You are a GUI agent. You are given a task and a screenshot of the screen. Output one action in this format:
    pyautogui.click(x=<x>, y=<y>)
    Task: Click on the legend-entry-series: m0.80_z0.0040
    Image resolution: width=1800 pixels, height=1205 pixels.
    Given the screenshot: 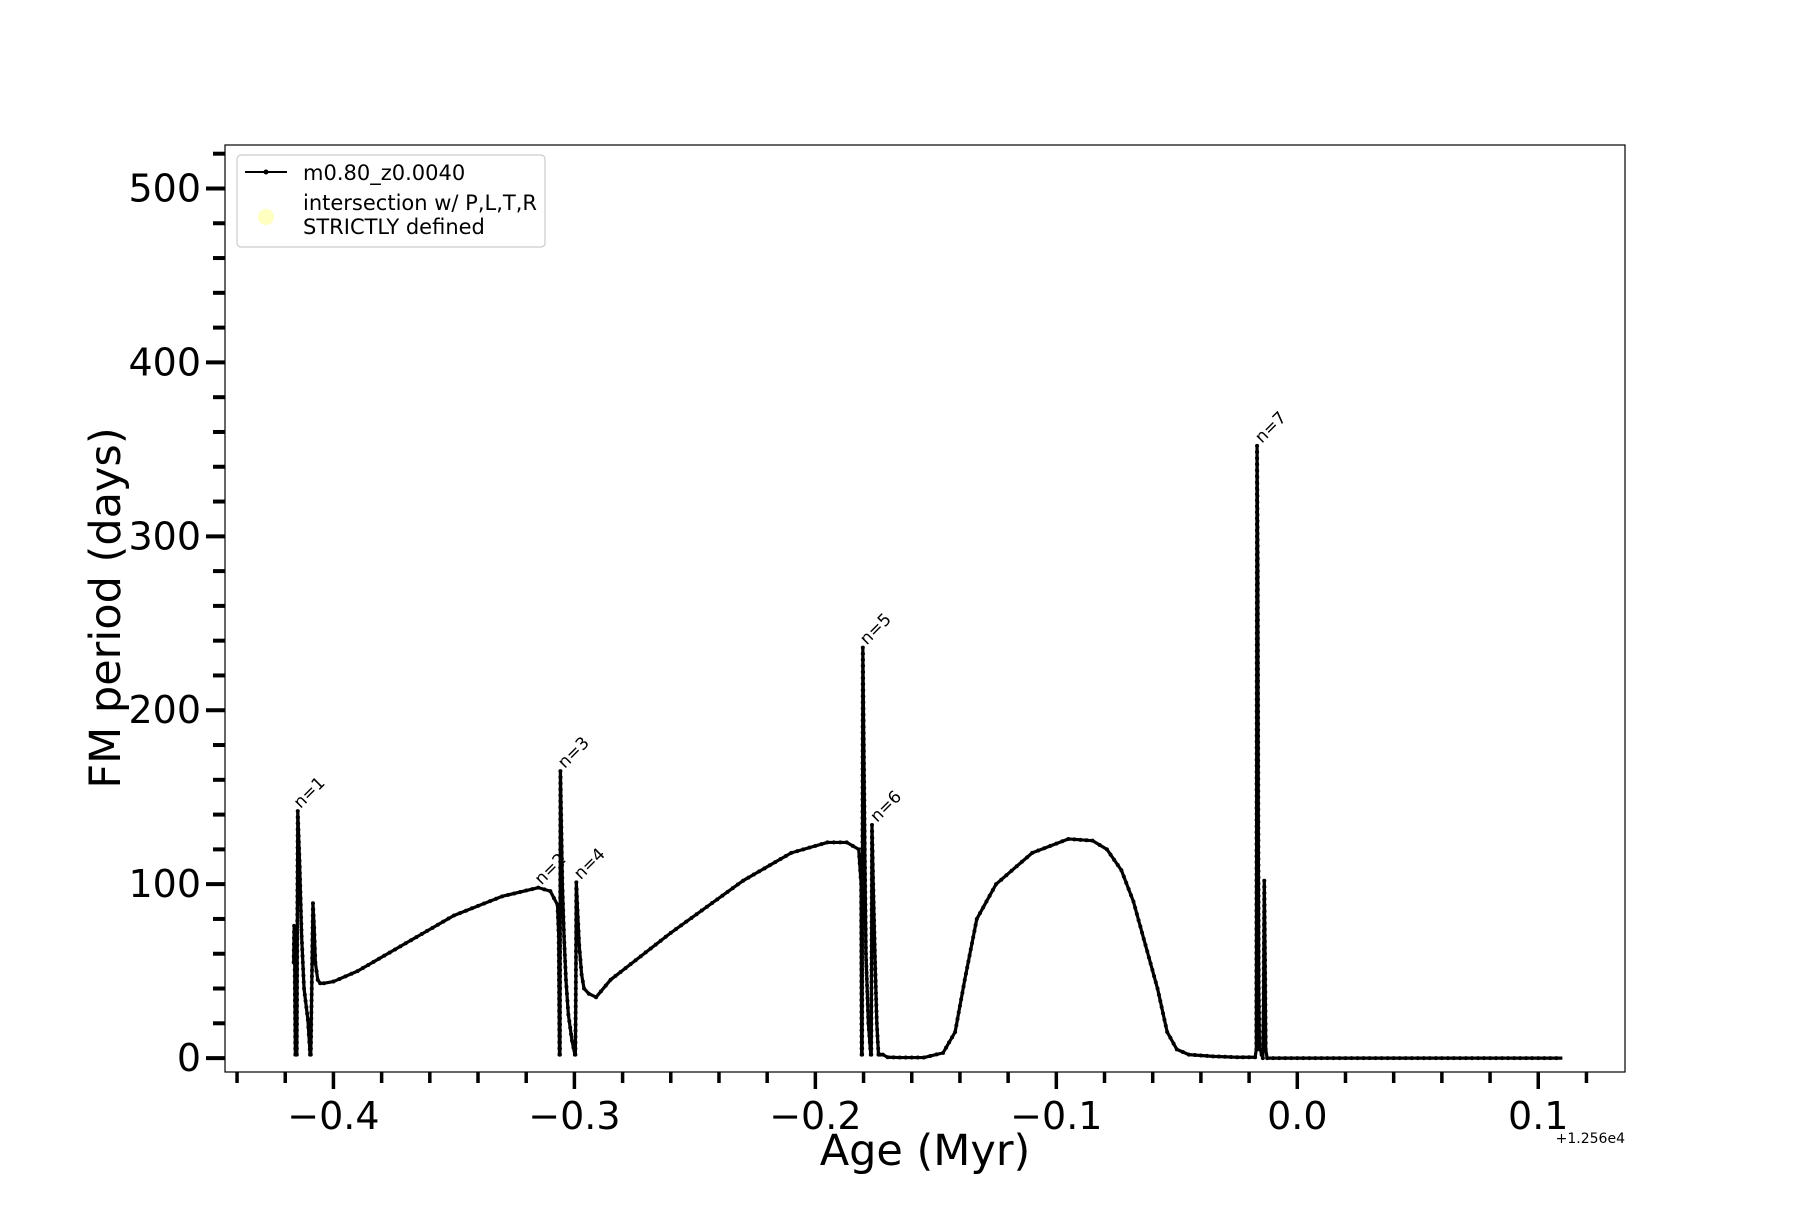 What is the action you would take?
    pyautogui.click(x=384, y=173)
    